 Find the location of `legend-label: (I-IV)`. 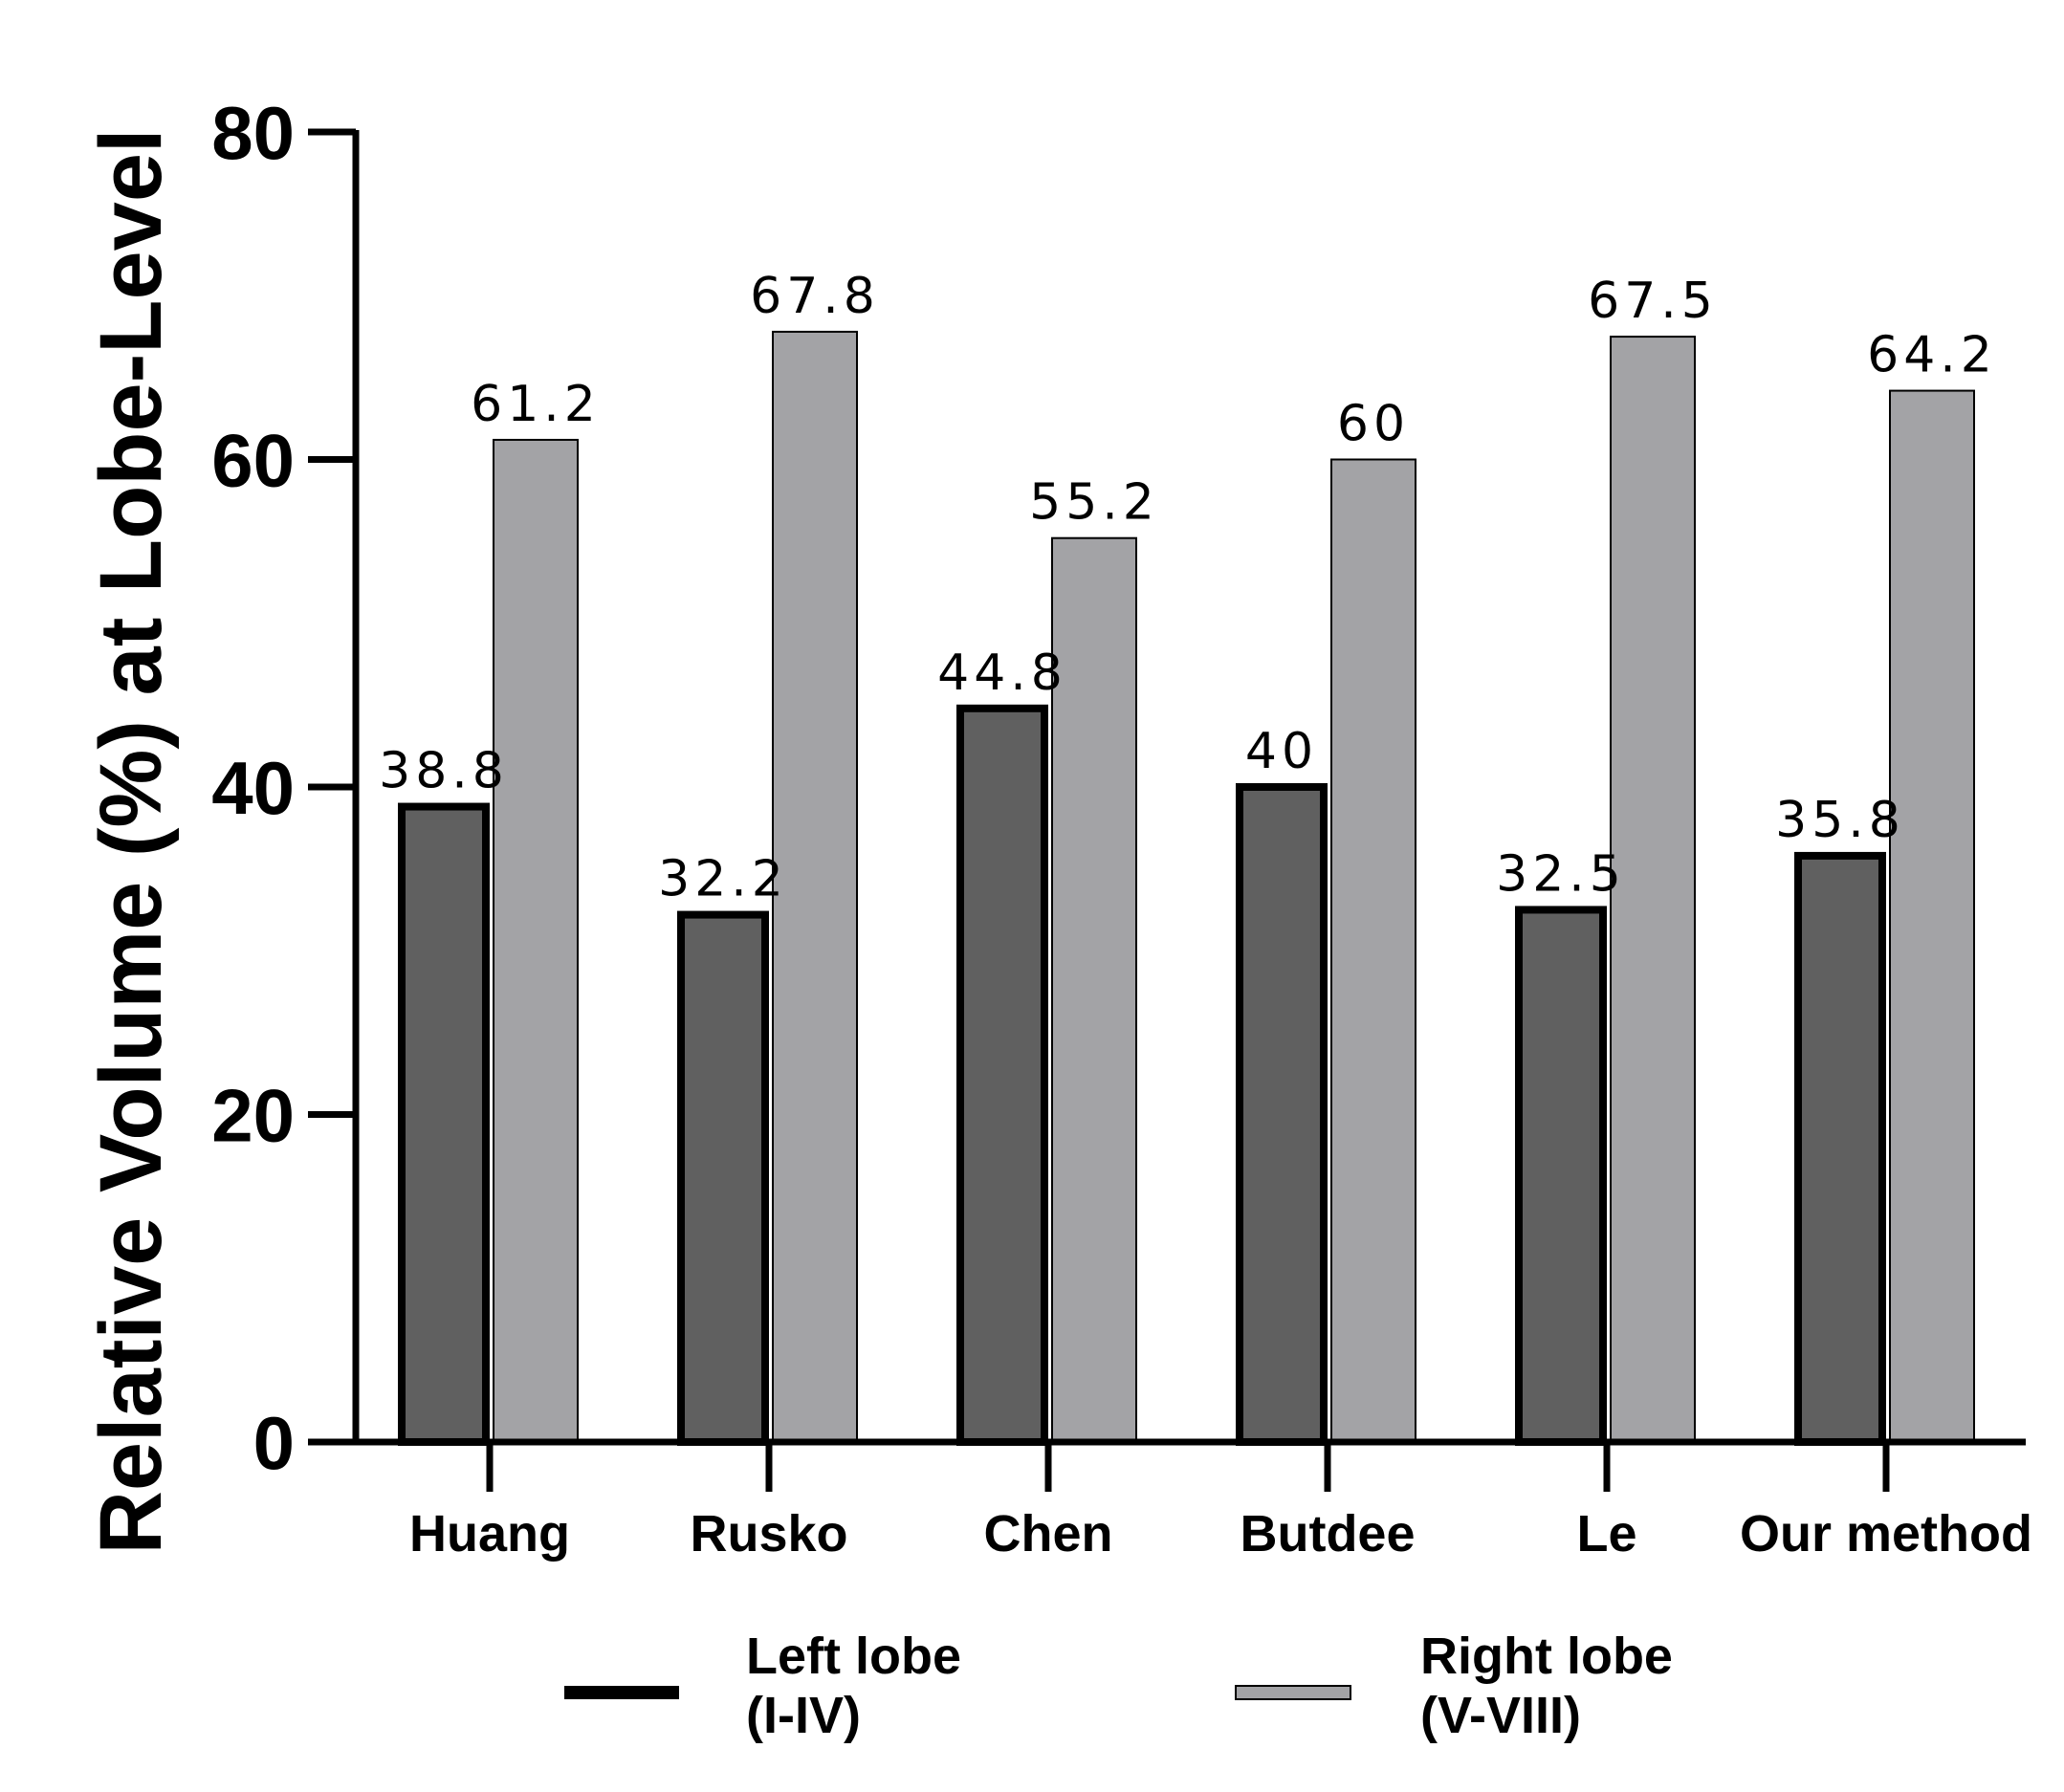

legend-label: (I-IV) is located at coordinates (804, 1715).